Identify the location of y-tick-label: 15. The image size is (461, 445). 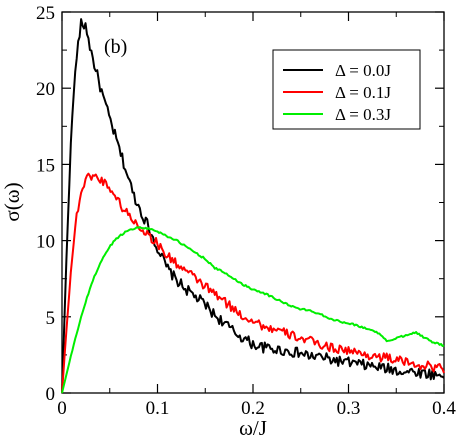
(45, 165).